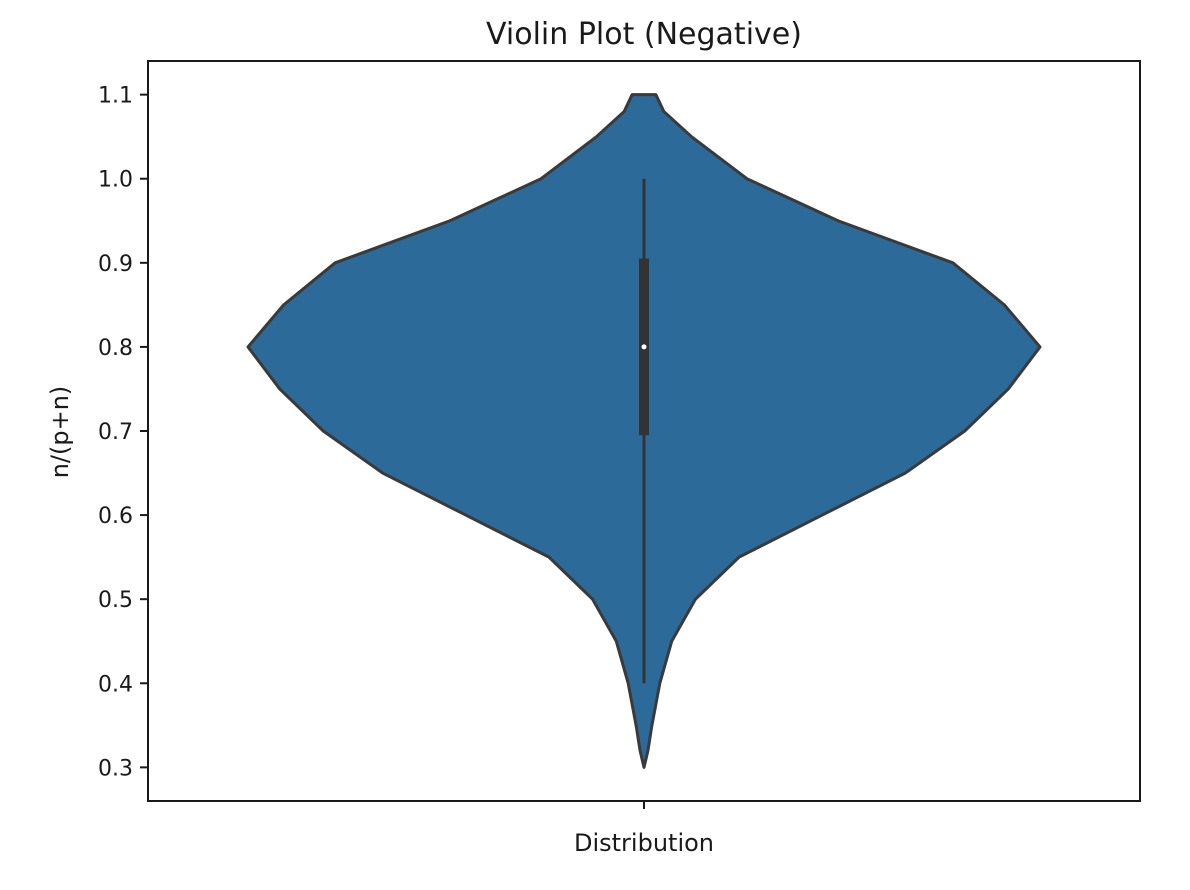 This screenshot has height=890, width=1190. Describe the element at coordinates (115, 768) in the screenshot. I see `y-tick-label: 0.3` at that location.